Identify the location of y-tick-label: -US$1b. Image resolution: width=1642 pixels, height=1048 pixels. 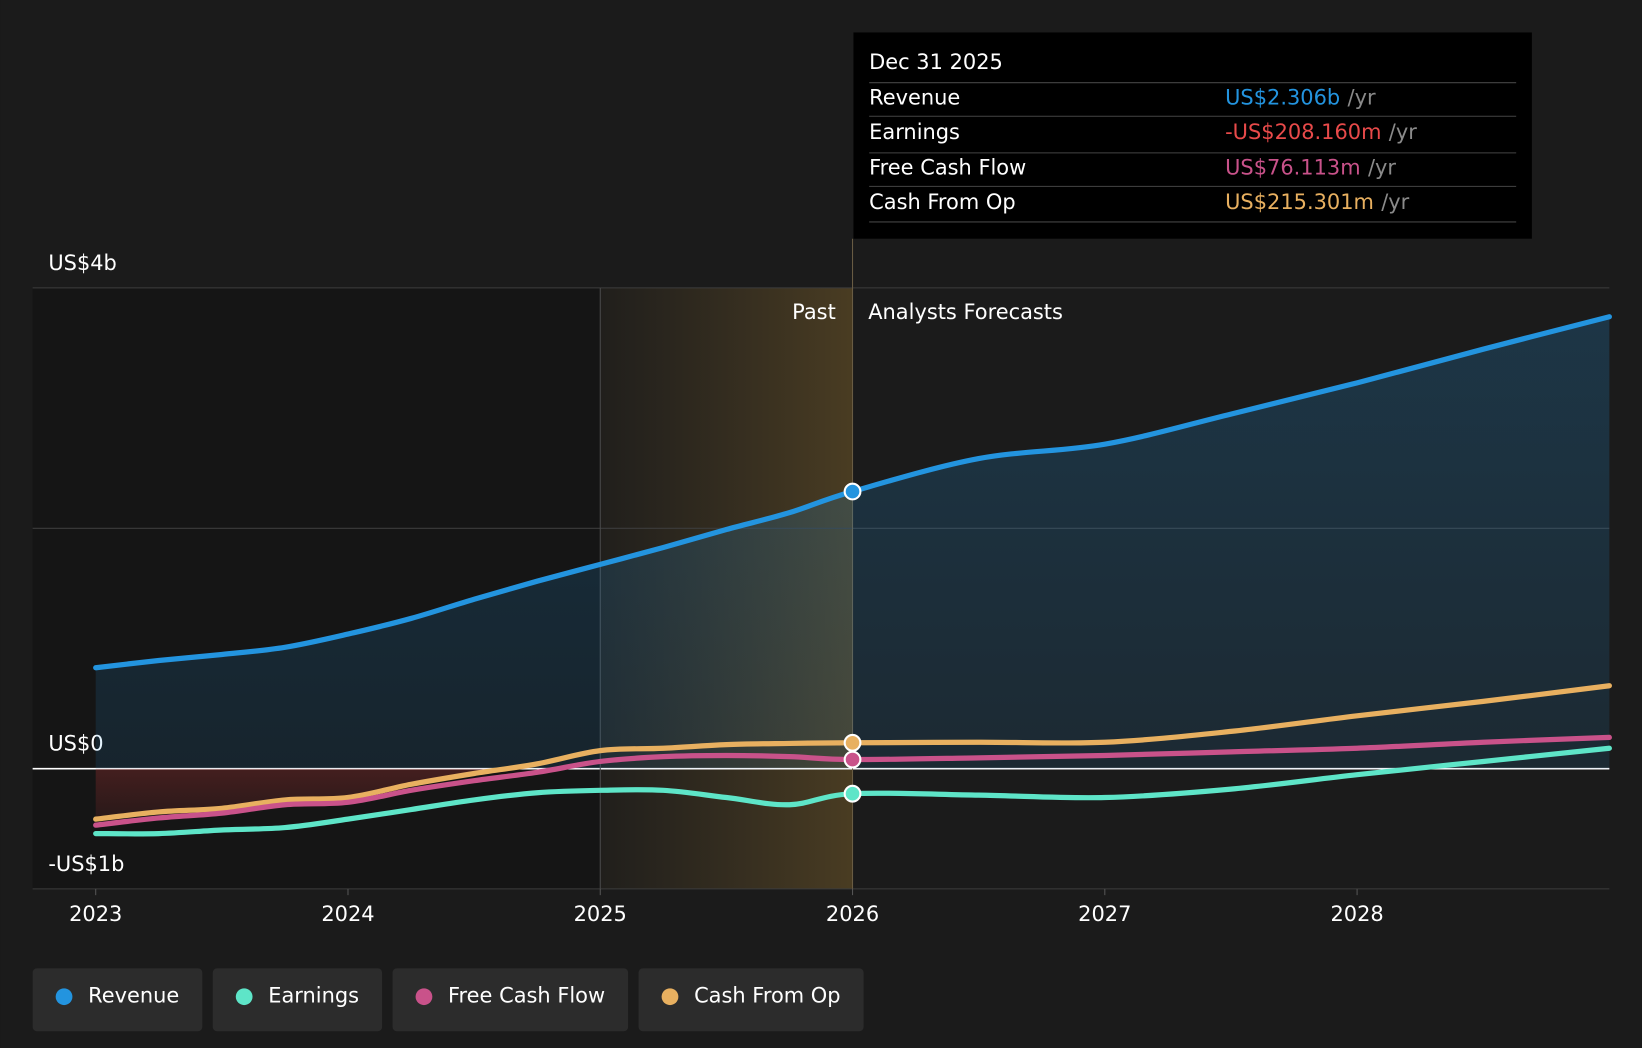
(86, 864).